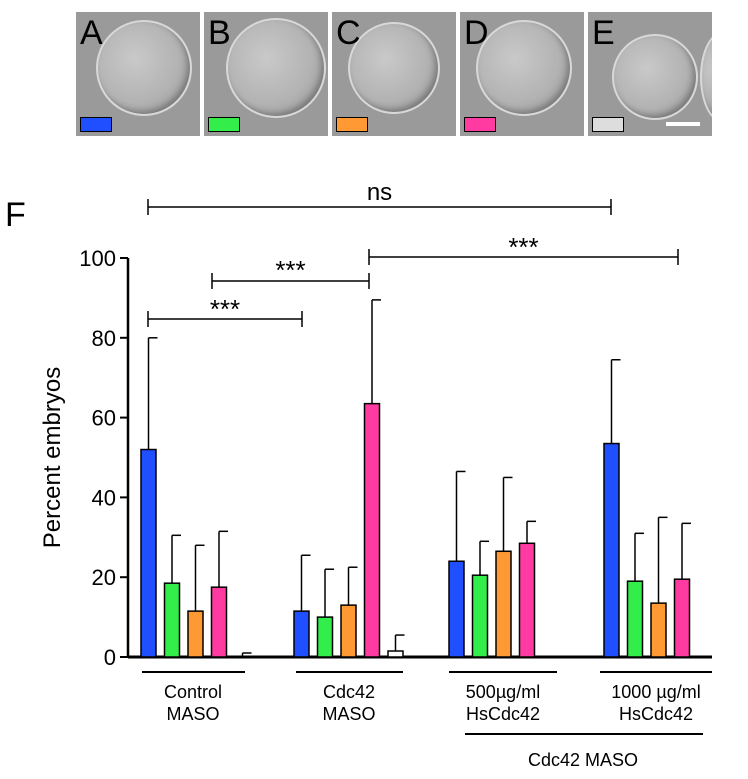 The width and height of the screenshot is (748, 779). Describe the element at coordinates (583, 760) in the screenshot. I see `group-label: Cdc42 MASO` at that location.